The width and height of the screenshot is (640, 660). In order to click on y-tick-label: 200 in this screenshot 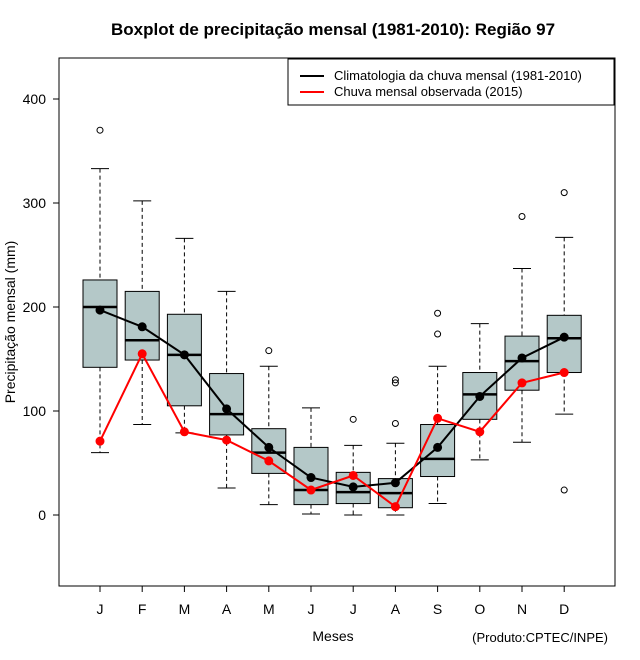, I will do `click(35, 307)`.